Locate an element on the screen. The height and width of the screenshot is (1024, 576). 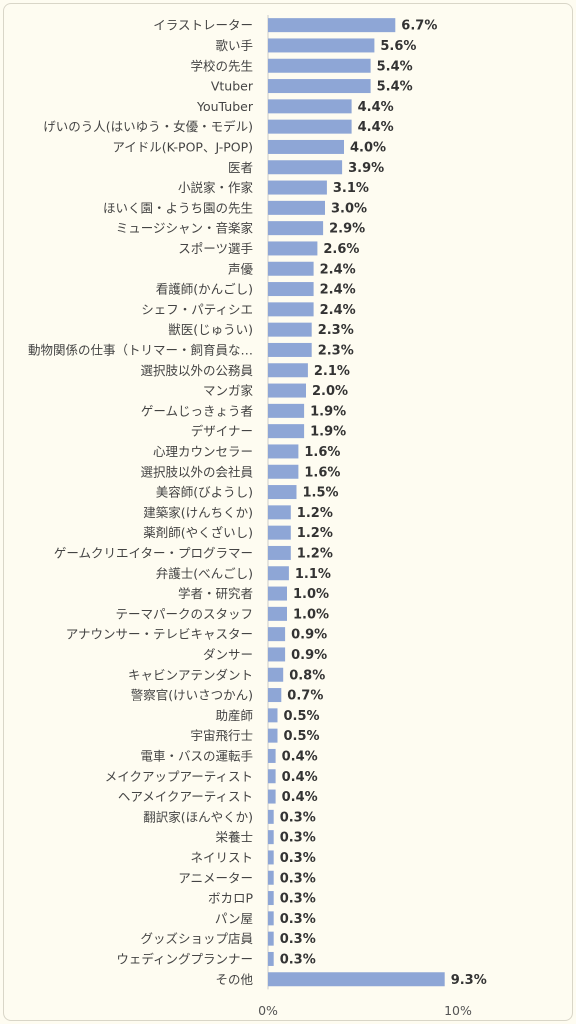
category-label: 薬剤師(やくざいし) is located at coordinates (198, 532).